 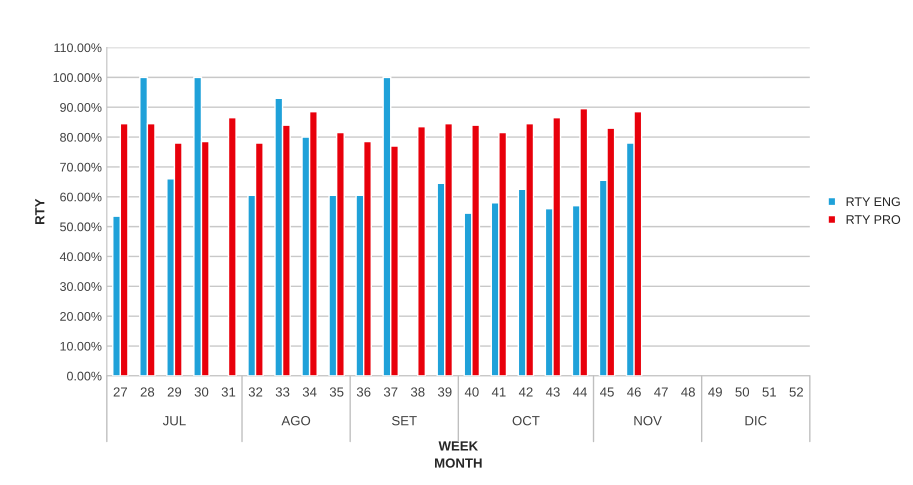 What do you see at coordinates (81, 167) in the screenshot?
I see `y-tick-label: 70.00%` at bounding box center [81, 167].